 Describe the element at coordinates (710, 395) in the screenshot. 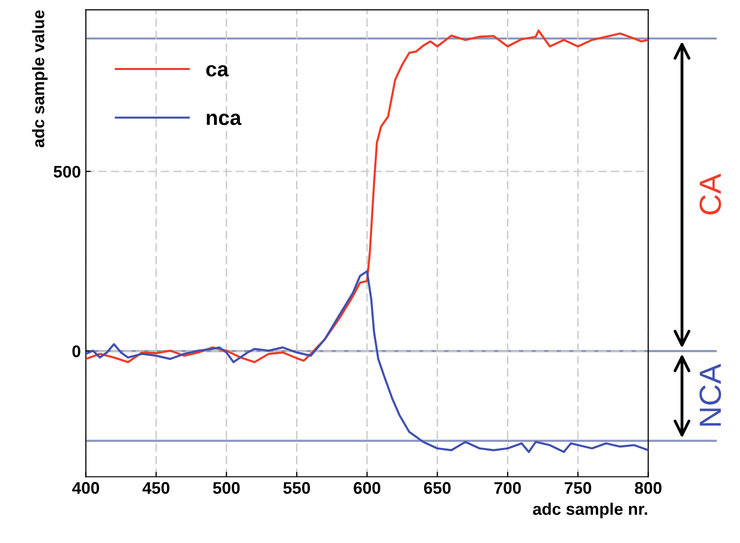

I see `text: NCA` at that location.